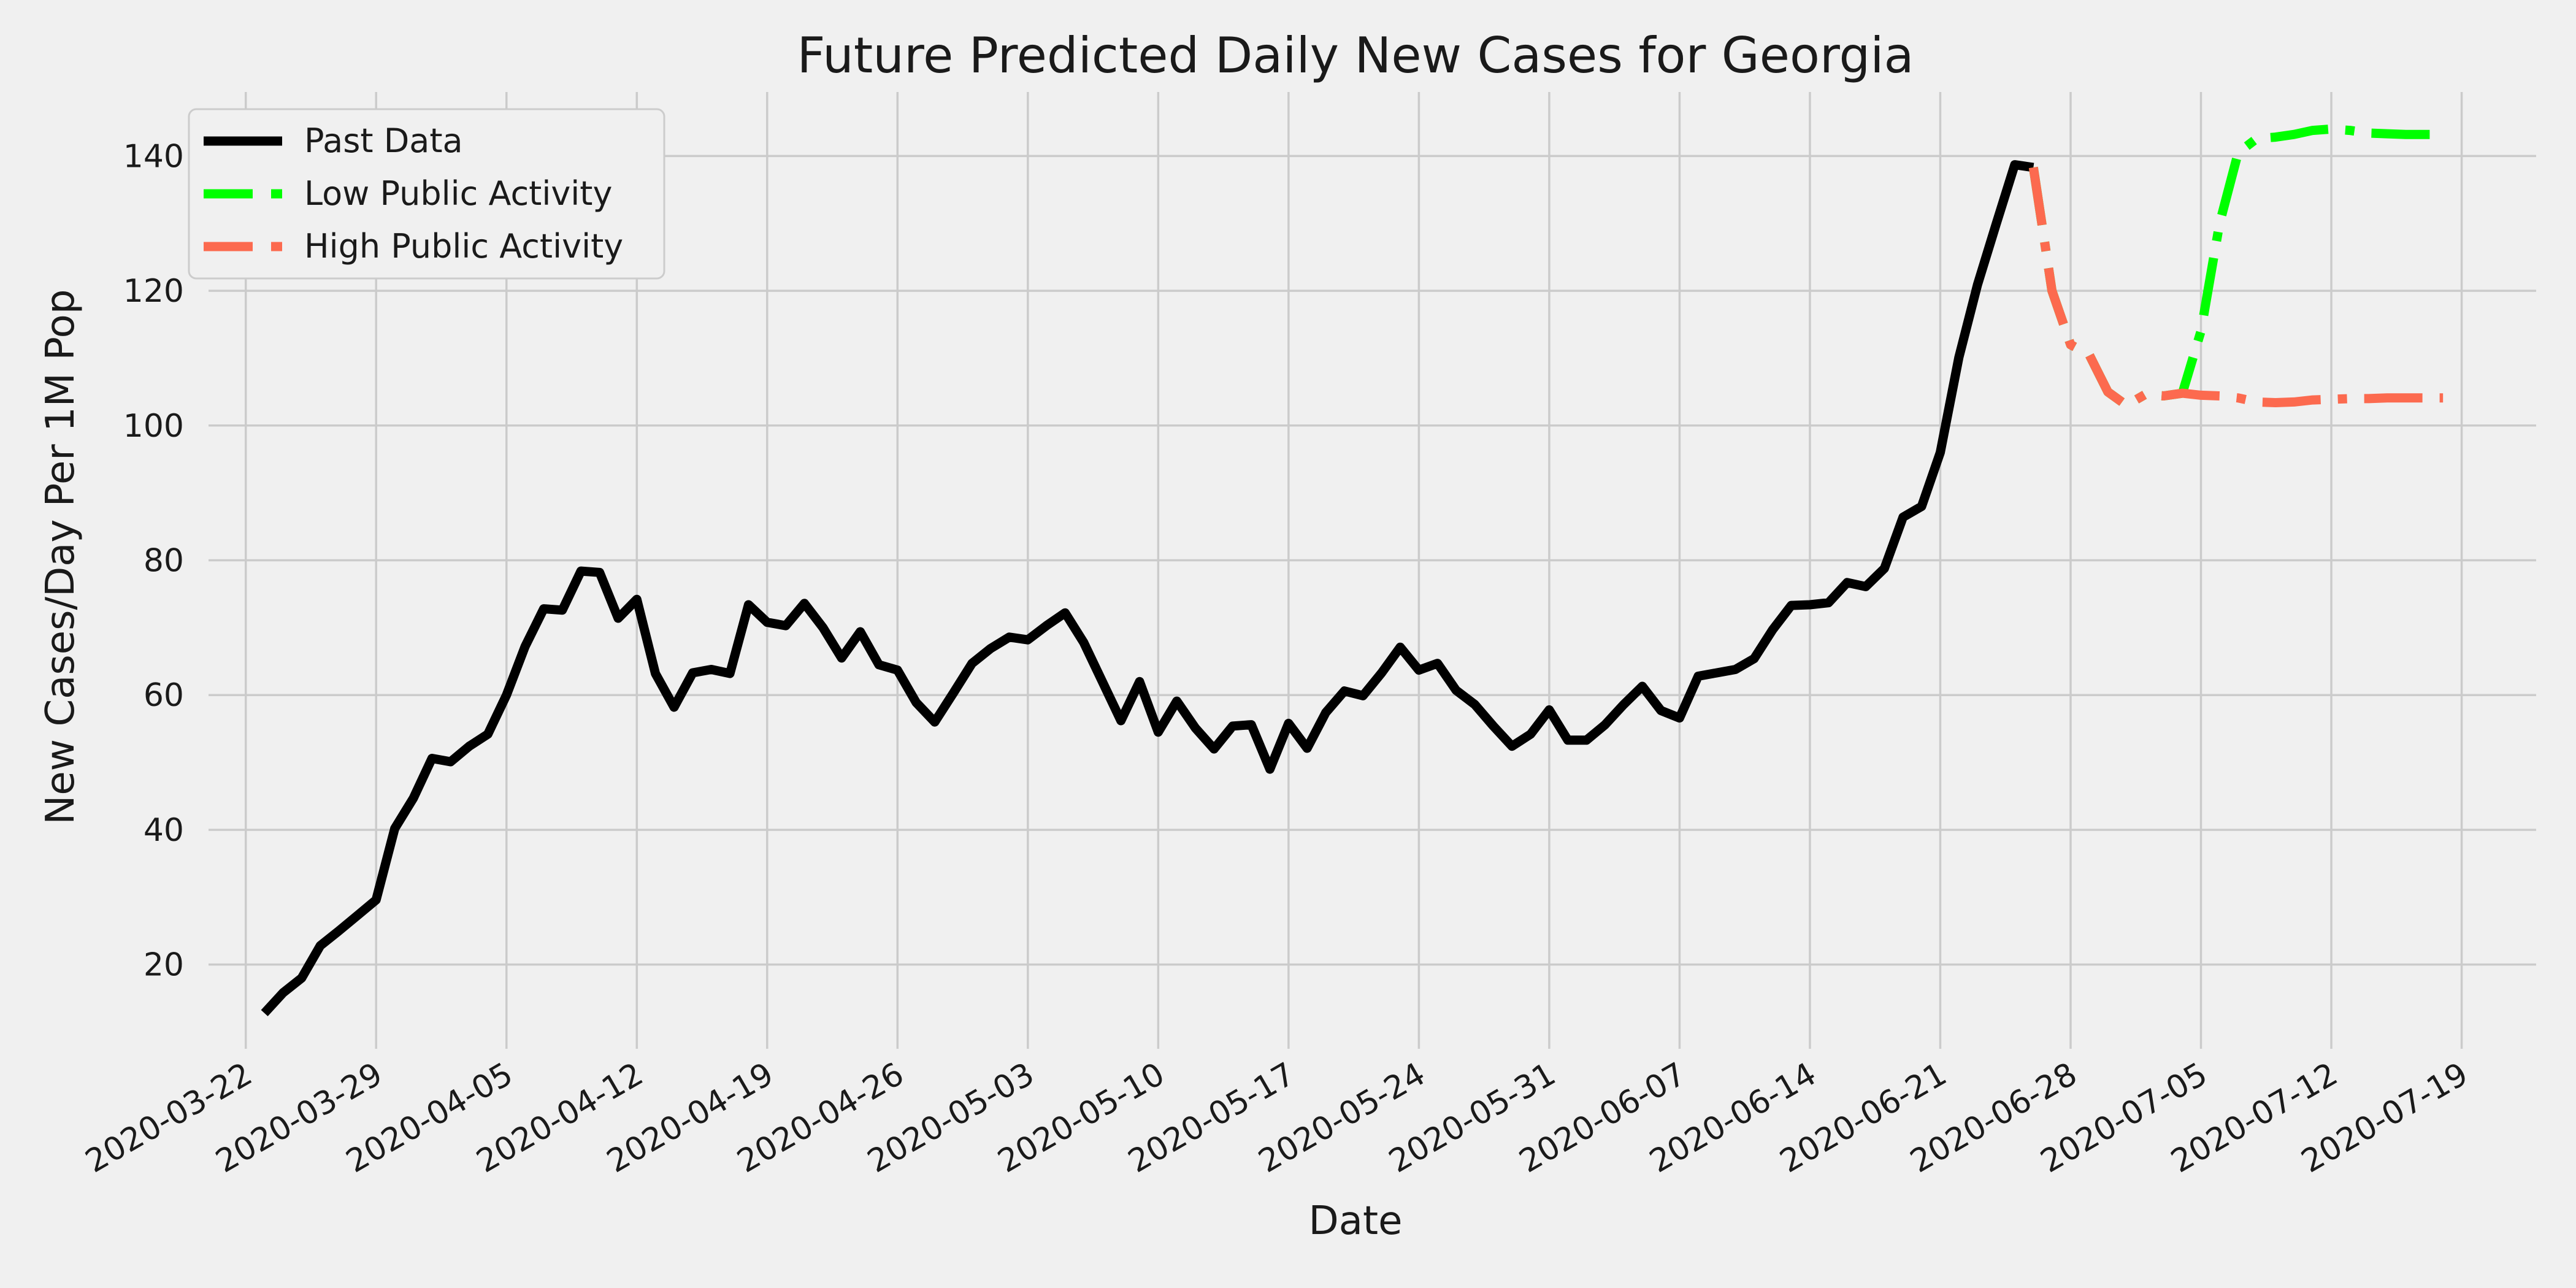  I want to click on y-tick-label: 80, so click(164, 561).